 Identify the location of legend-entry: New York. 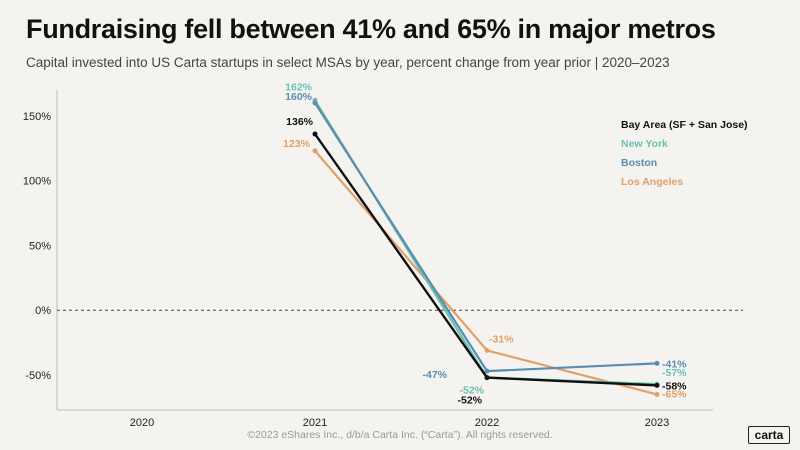
(644, 144).